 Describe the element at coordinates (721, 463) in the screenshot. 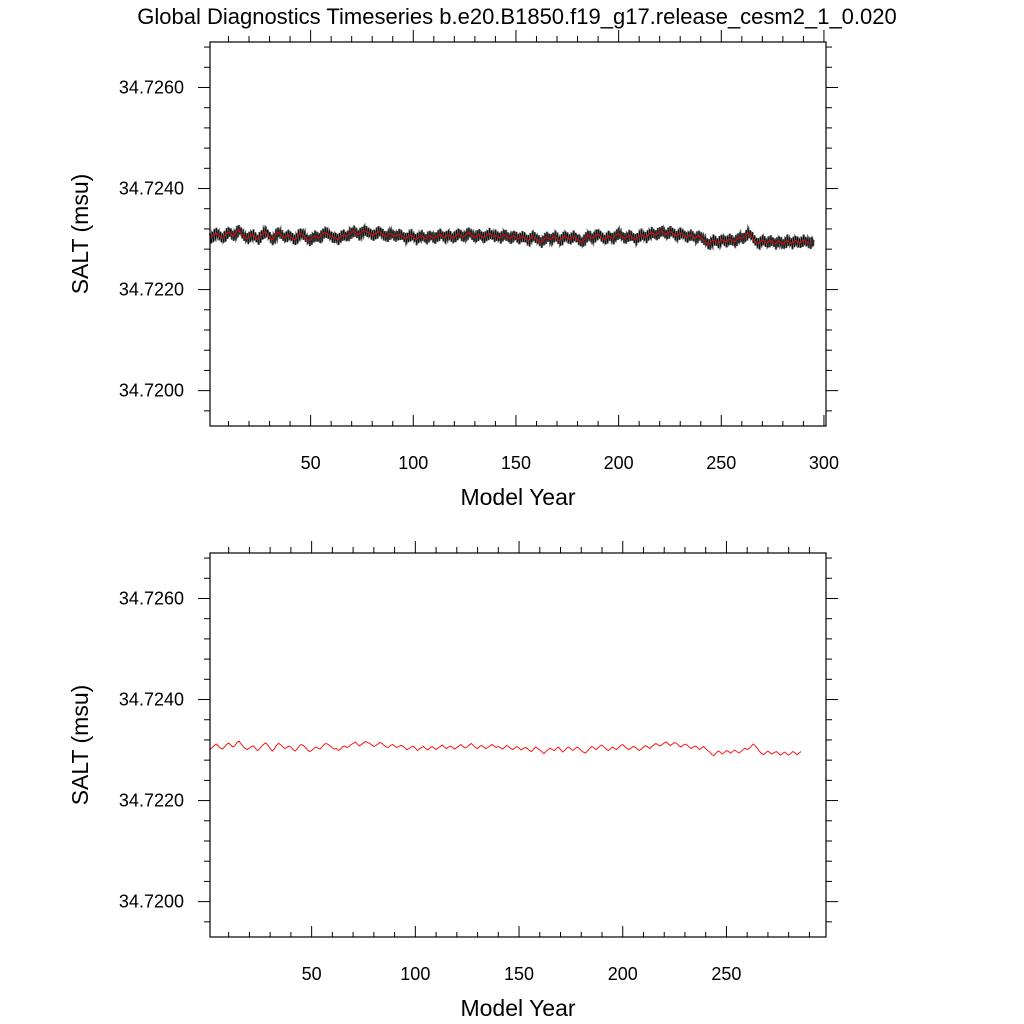

I see `top-x-tick-label: 250` at that location.